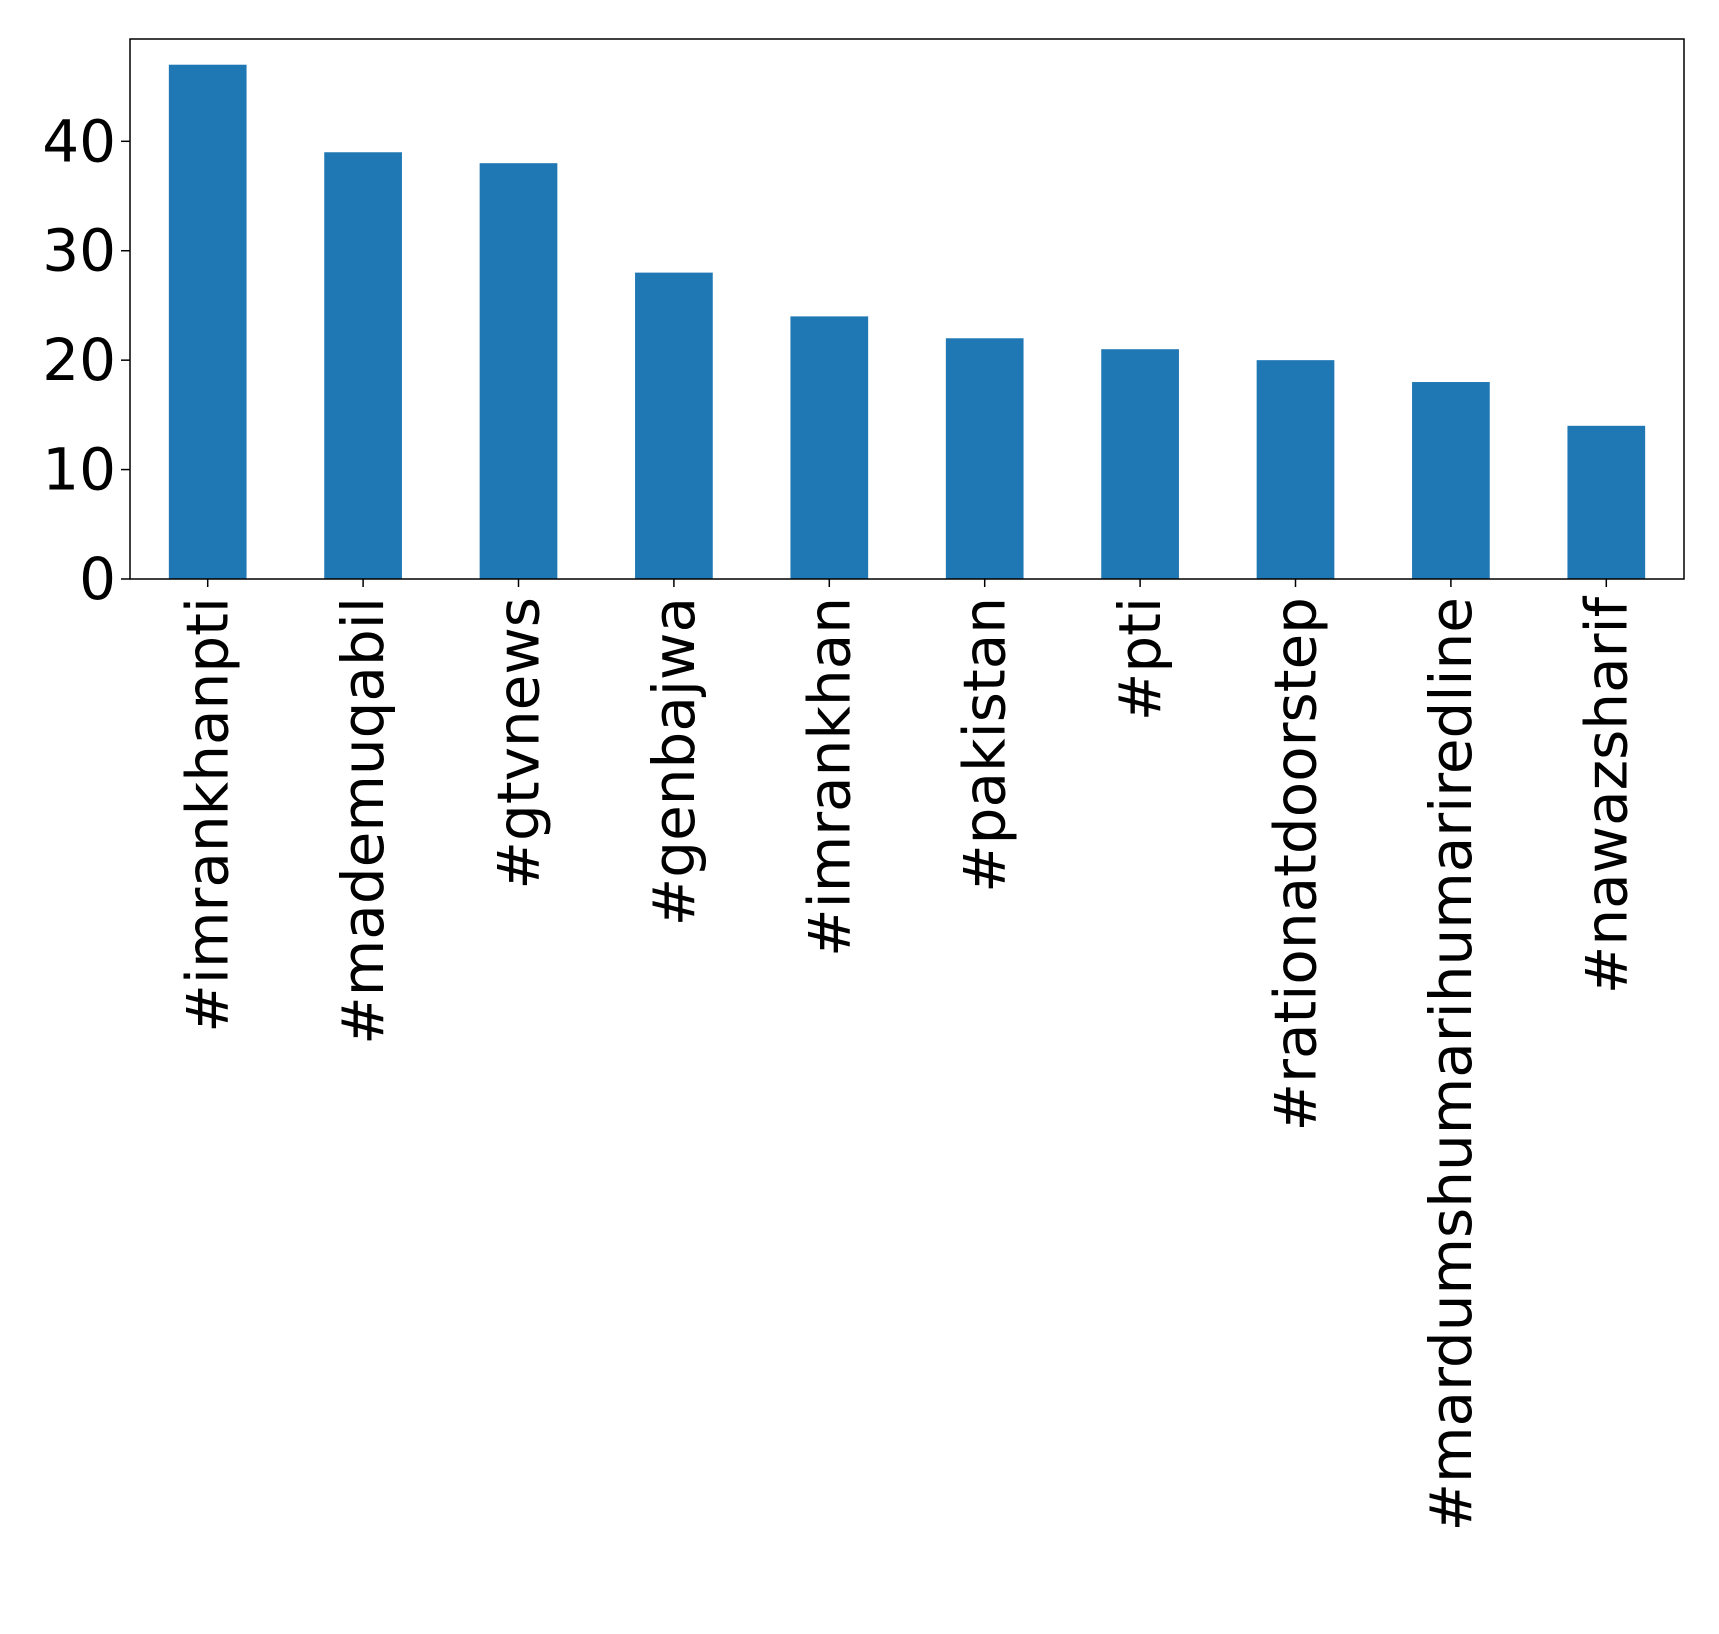 This screenshot has height=1634, width=1719. I want to click on x-tick-label: #pakistan, so click(985, 745).